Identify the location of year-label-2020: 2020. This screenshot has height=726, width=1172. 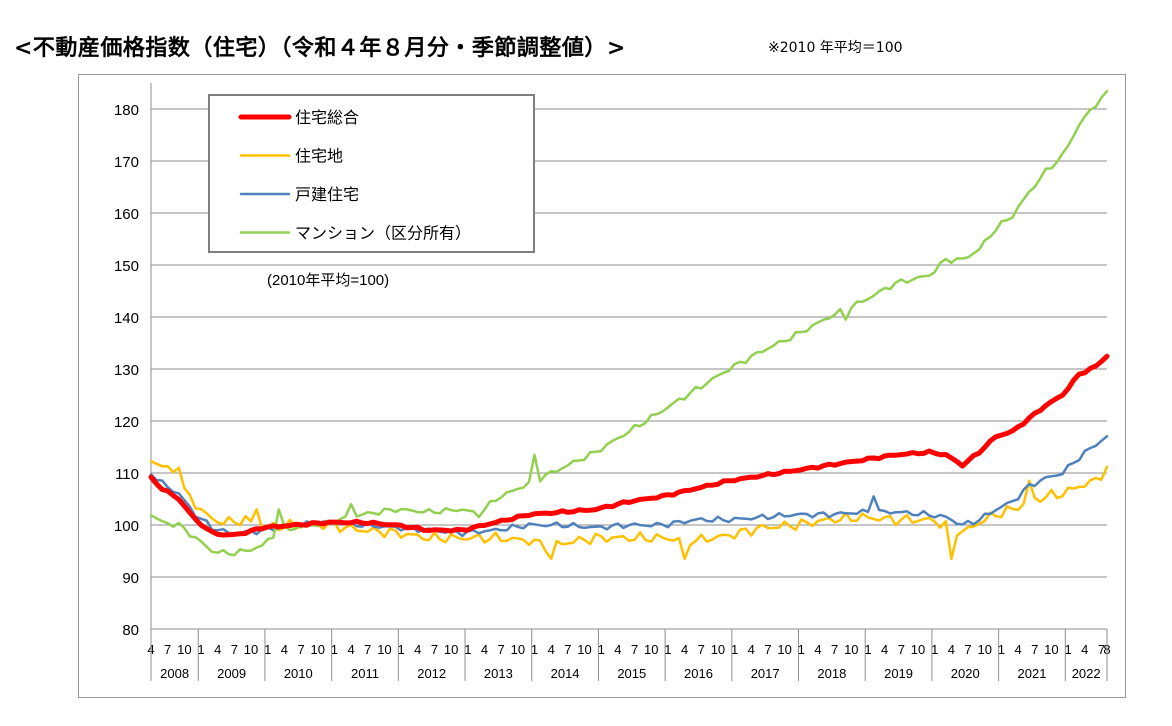
(965, 673).